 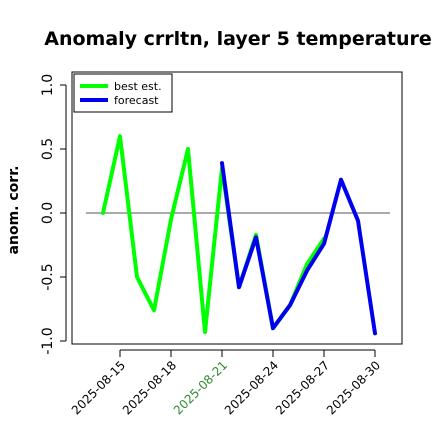 I want to click on y-tick-label: -0.5, so click(x=48, y=276).